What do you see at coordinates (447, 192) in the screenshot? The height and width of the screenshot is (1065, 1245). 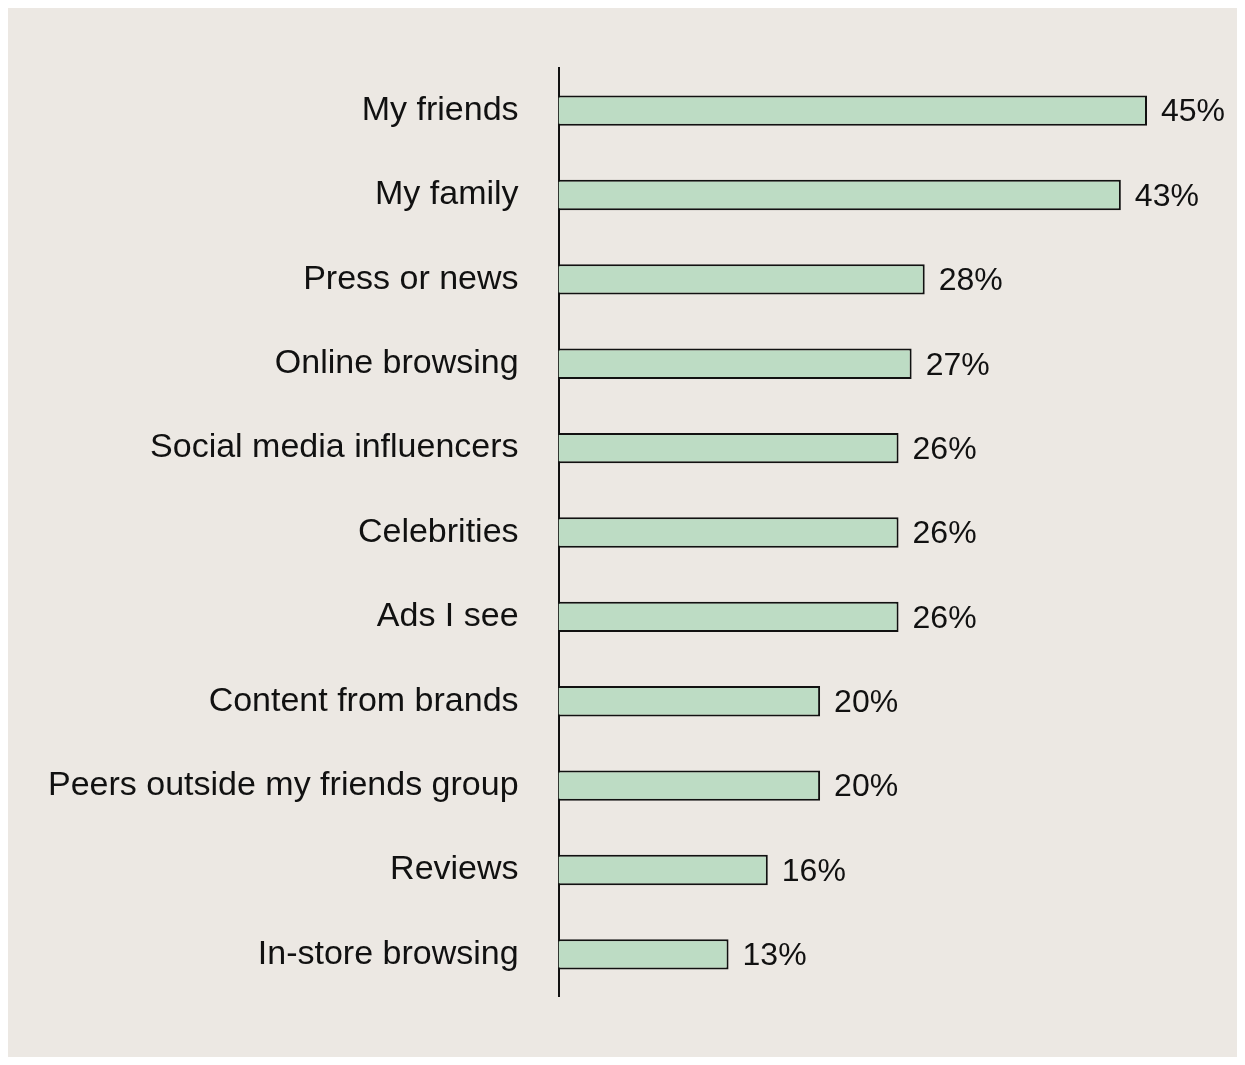 I see `y-tick-label: My family` at bounding box center [447, 192].